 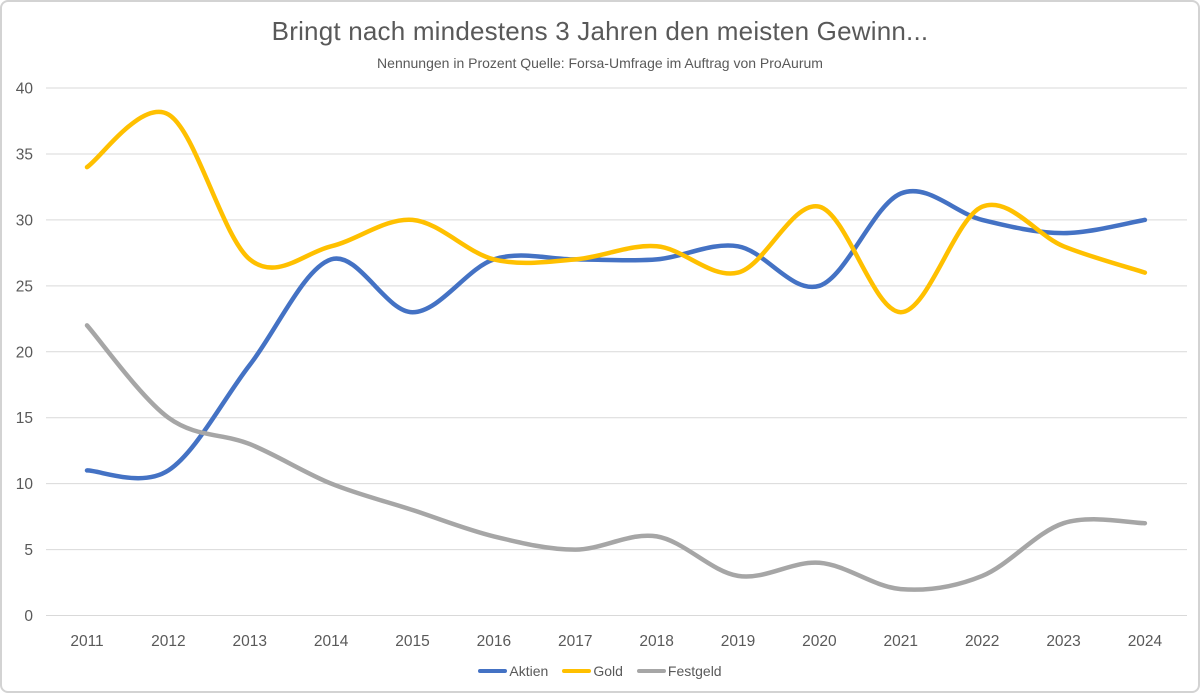 What do you see at coordinates (25, 484) in the screenshot?
I see `y-tick-label: 10` at bounding box center [25, 484].